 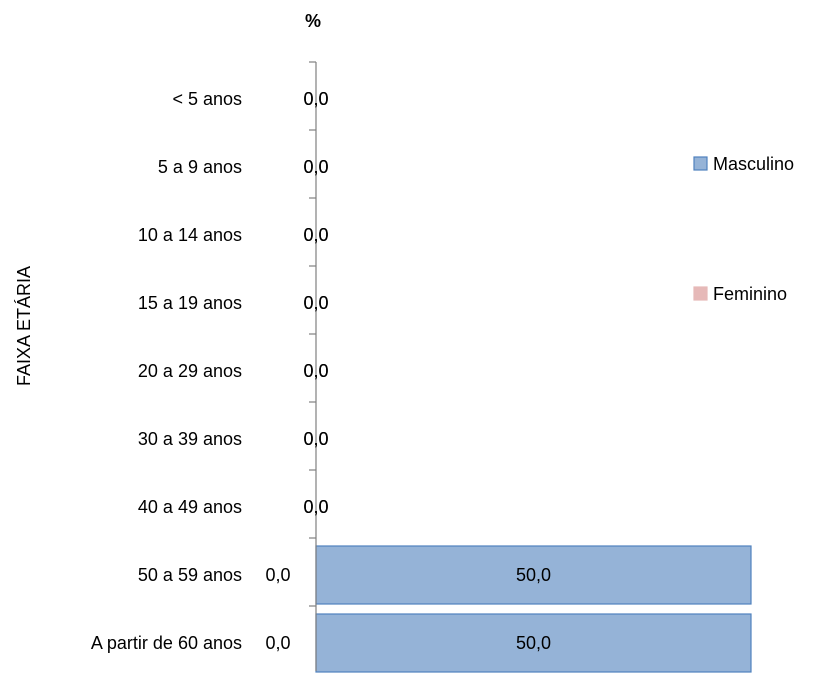 I want to click on legend-label-masculino: Masculino, so click(x=753, y=164).